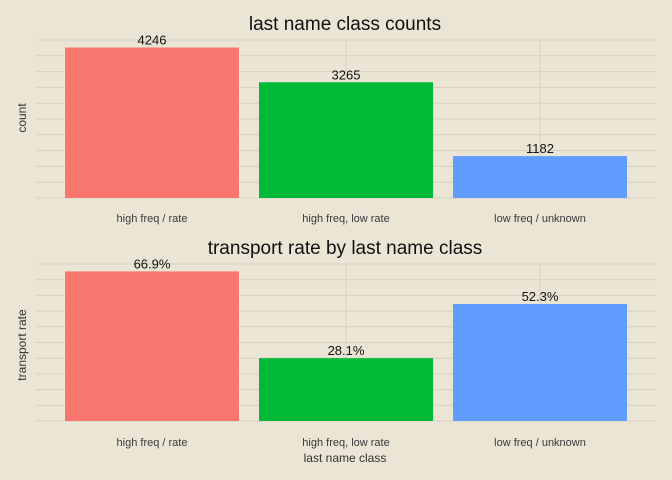 The width and height of the screenshot is (672, 480). Describe the element at coordinates (346, 350) in the screenshot. I see `bar-value-label: 28.1%` at that location.